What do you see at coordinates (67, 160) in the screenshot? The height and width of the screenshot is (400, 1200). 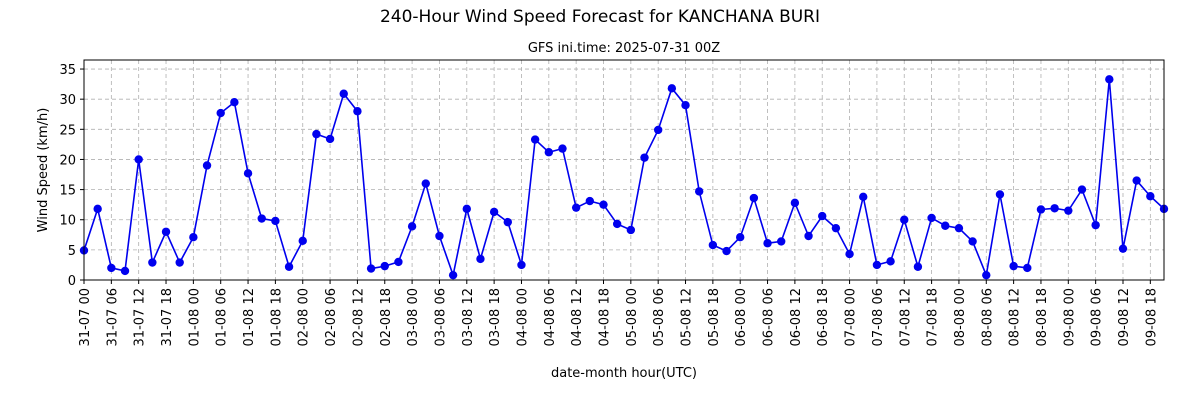 I see `y-tick-label: 20` at bounding box center [67, 160].